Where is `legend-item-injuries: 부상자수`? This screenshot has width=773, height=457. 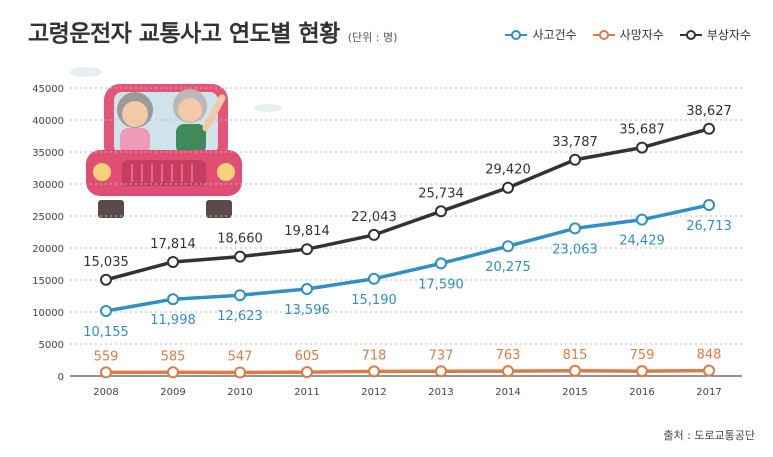
legend-item-injuries: 부상자수 is located at coordinates (715, 34).